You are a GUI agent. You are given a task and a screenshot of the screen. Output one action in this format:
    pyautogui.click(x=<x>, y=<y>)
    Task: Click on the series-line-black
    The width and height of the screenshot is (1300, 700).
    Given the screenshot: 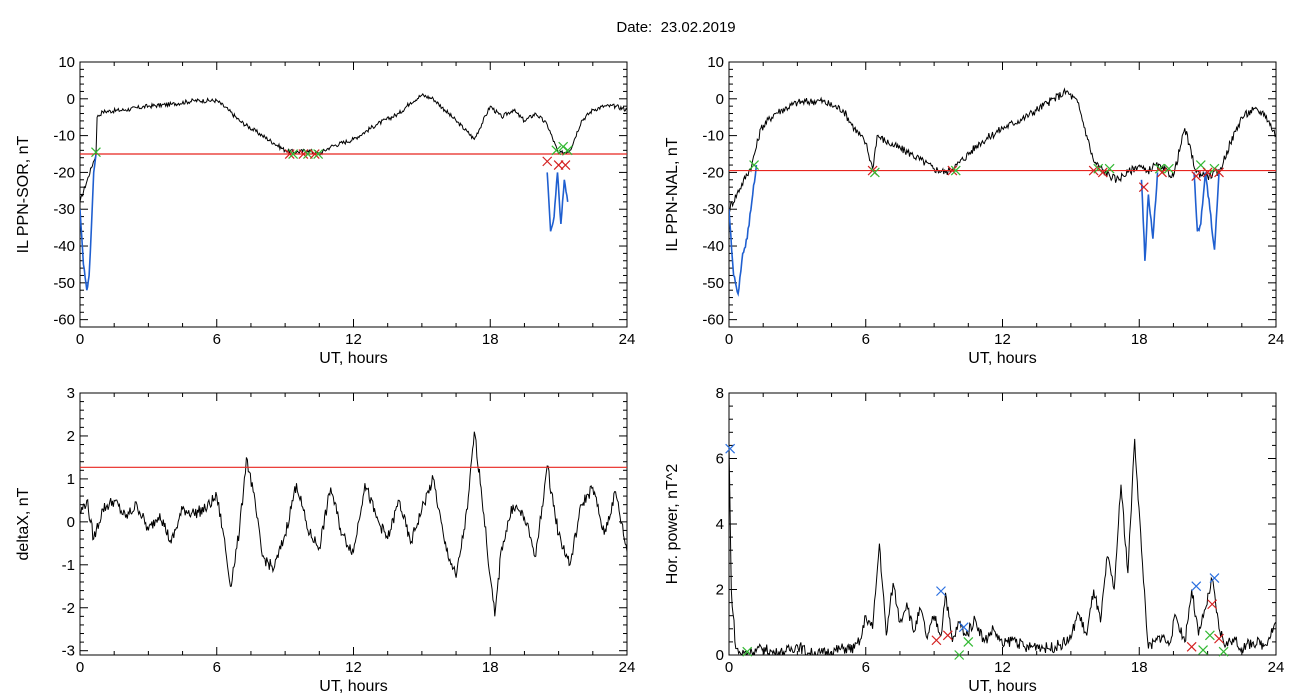 What is the action you would take?
    pyautogui.click(x=353, y=524)
    